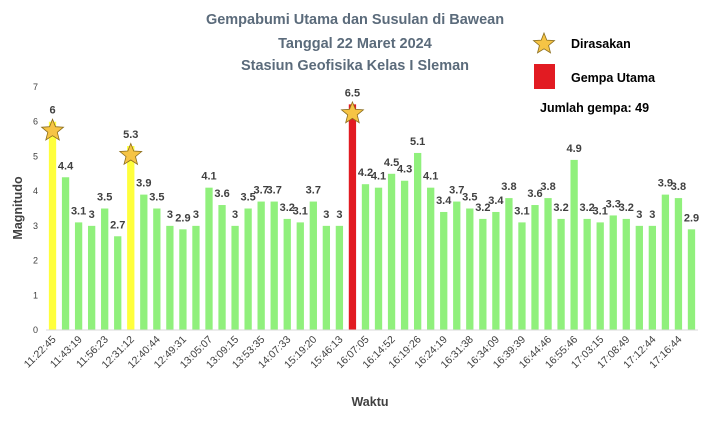  Describe the element at coordinates (544, 42) in the screenshot. I see `legend-star-shape` at that location.